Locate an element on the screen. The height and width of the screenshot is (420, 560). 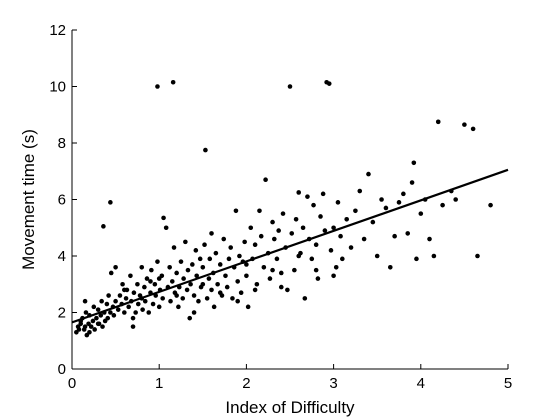
x-axis-label: Index of Difficulty is located at coordinates (290, 407).